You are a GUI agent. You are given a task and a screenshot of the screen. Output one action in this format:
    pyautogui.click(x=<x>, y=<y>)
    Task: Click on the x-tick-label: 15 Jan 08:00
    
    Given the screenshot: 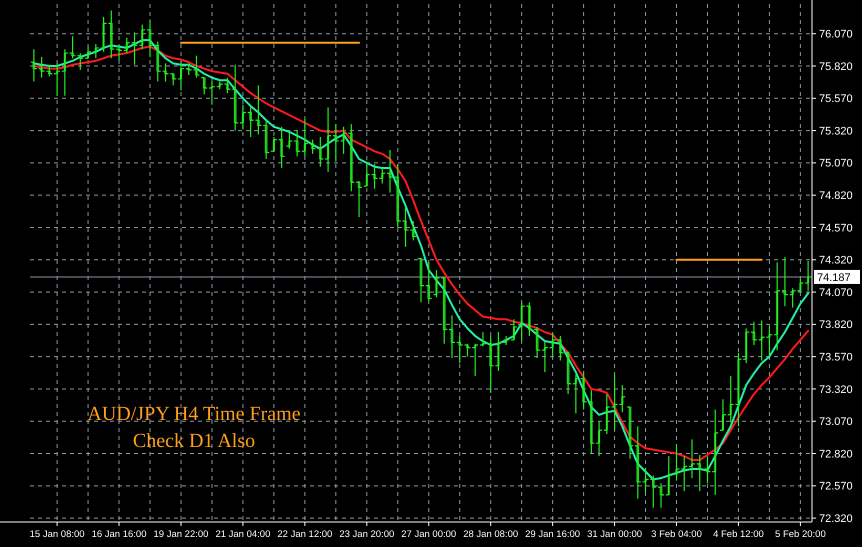 What is the action you would take?
    pyautogui.click(x=57, y=534)
    